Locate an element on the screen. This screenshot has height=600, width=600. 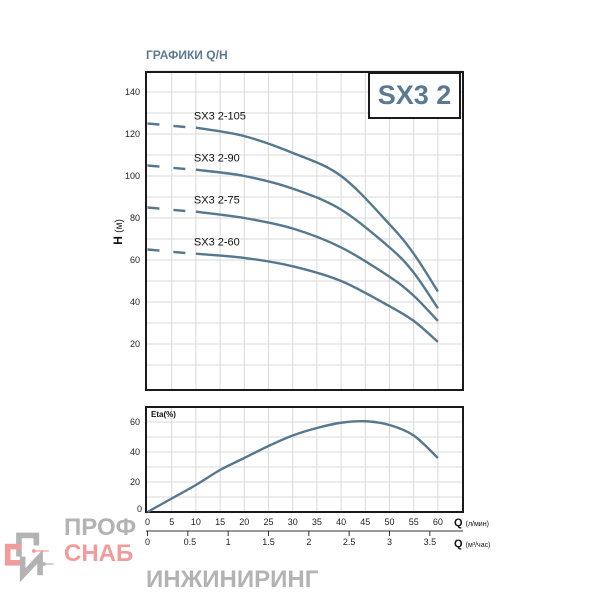
x-tick-label-lmin: 60 is located at coordinates (438, 522).